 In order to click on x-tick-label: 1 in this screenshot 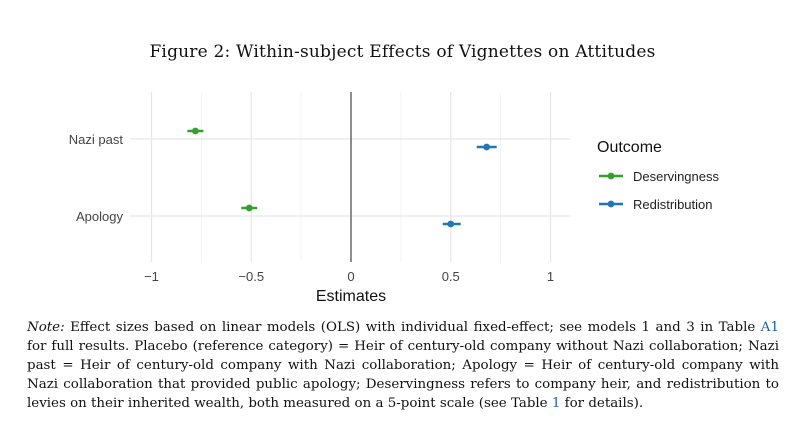, I will do `click(550, 276)`.